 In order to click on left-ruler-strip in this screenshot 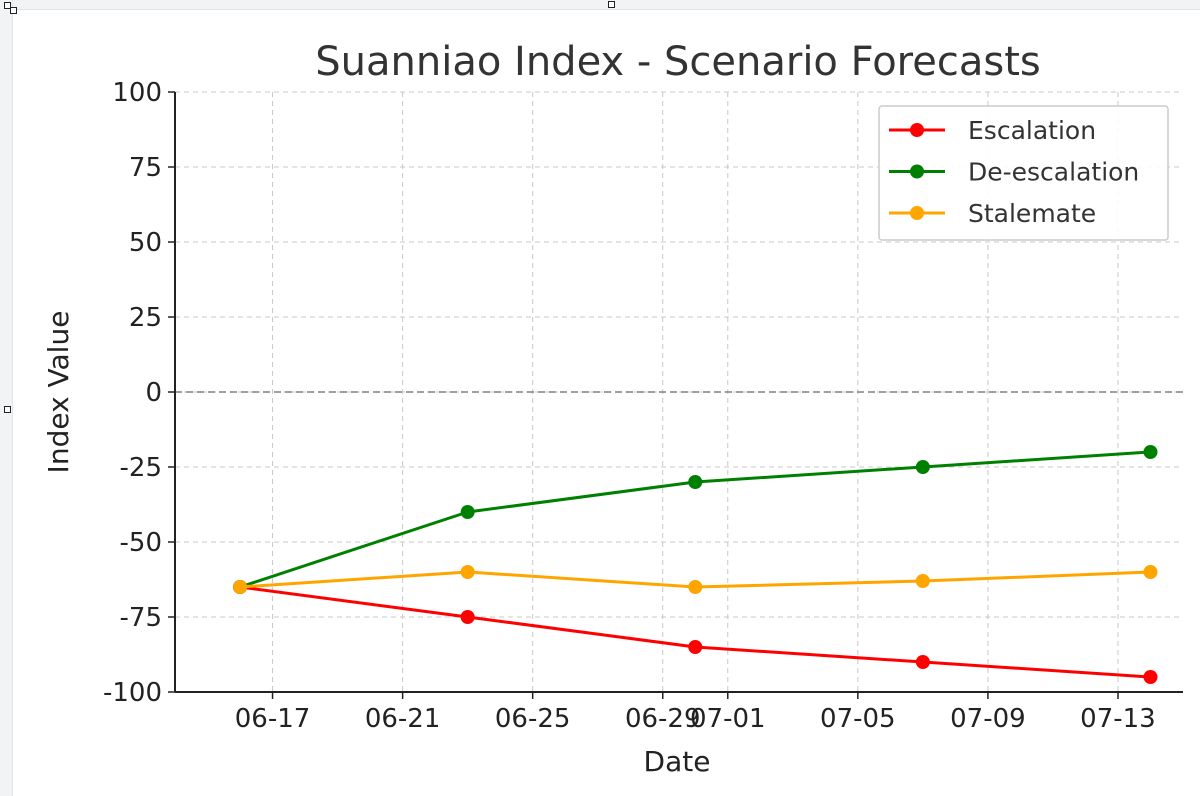, I will do `click(6, 398)`.